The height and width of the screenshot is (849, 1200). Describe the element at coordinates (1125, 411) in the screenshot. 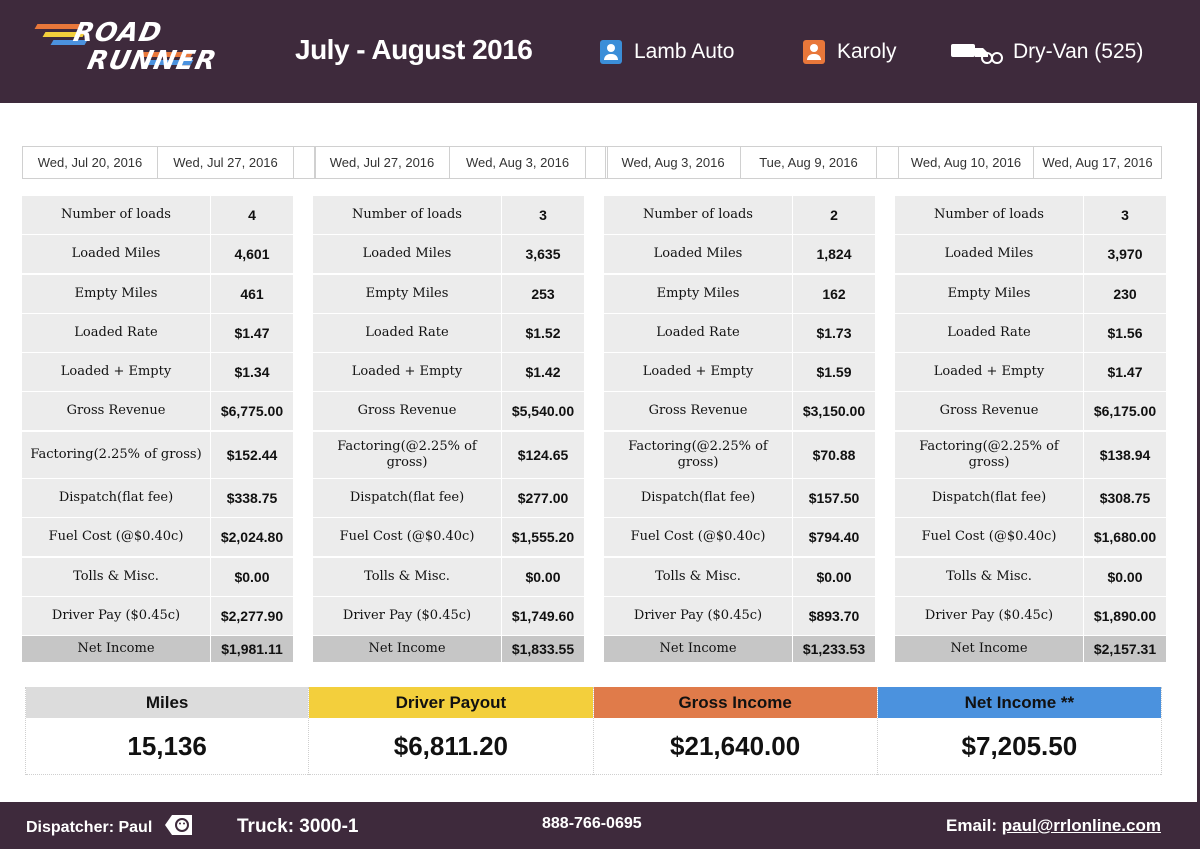

I see `row-value: $6,175.00` at that location.